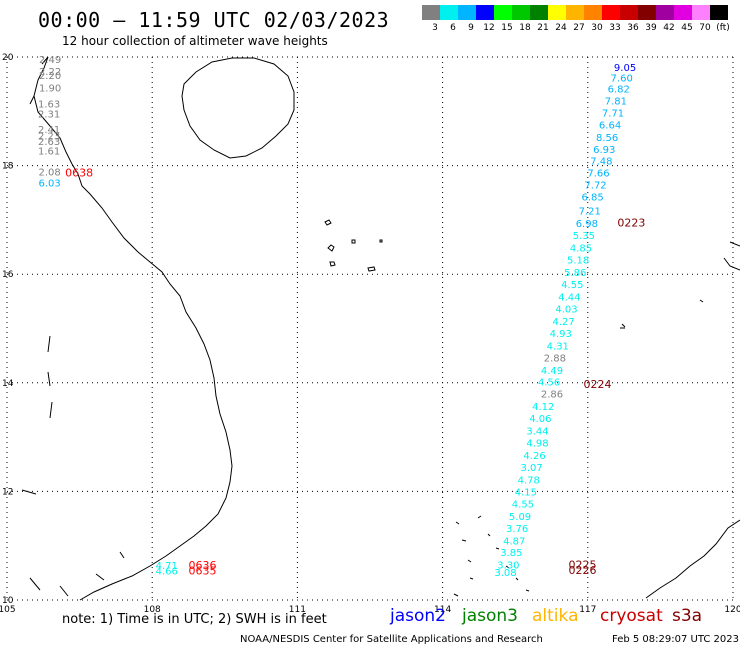 Image resolution: width=740 pixels, height=650 pixels. I want to click on coastline-hainan, so click(238, 108).